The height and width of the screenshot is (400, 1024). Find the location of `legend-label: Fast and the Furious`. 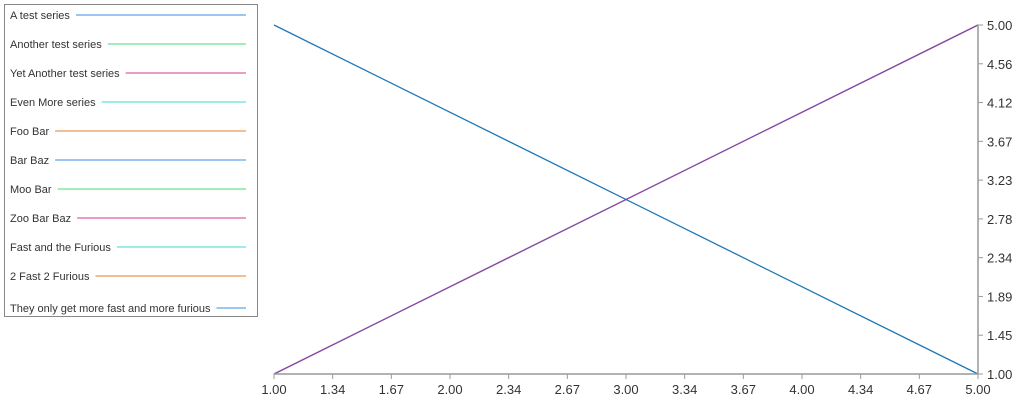

legend-label: Fast and the Furious is located at coordinates (60, 248).